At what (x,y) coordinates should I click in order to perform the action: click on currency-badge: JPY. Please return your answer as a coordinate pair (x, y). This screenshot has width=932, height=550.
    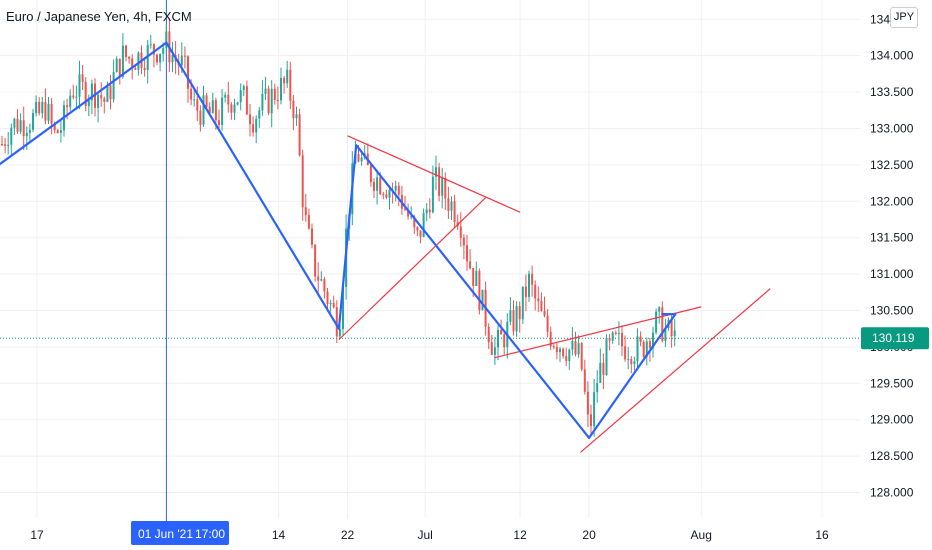
    Looking at the image, I should click on (904, 17).